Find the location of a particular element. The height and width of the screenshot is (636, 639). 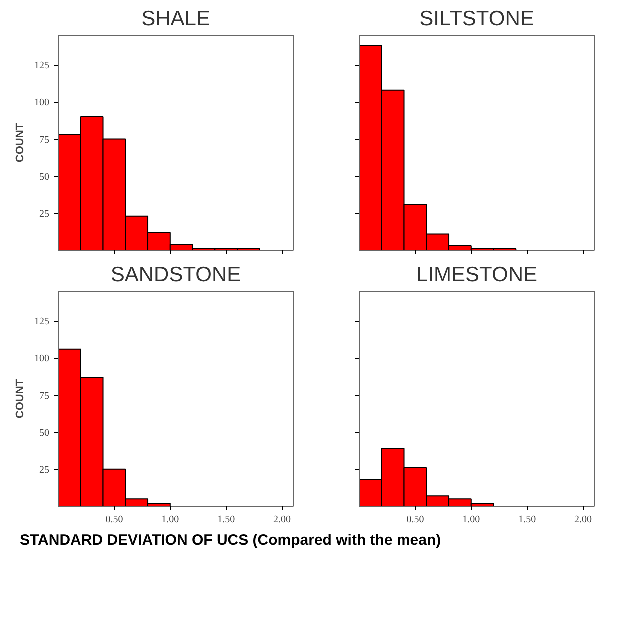

chart-title: SANDSTONE is located at coordinates (176, 275).